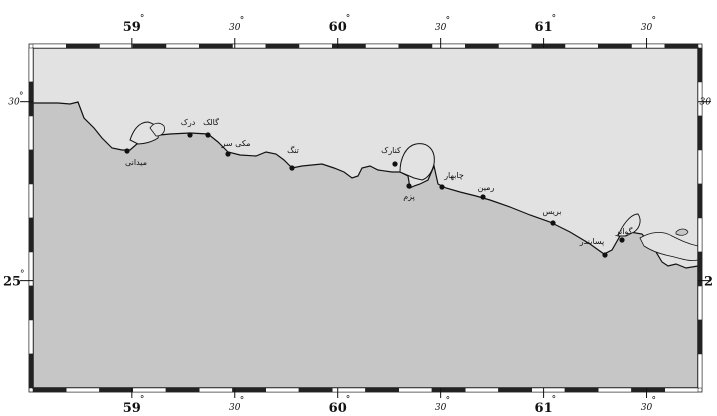 The image size is (717, 416). I want to click on left-degree-symbol: °, so click(22, 275).